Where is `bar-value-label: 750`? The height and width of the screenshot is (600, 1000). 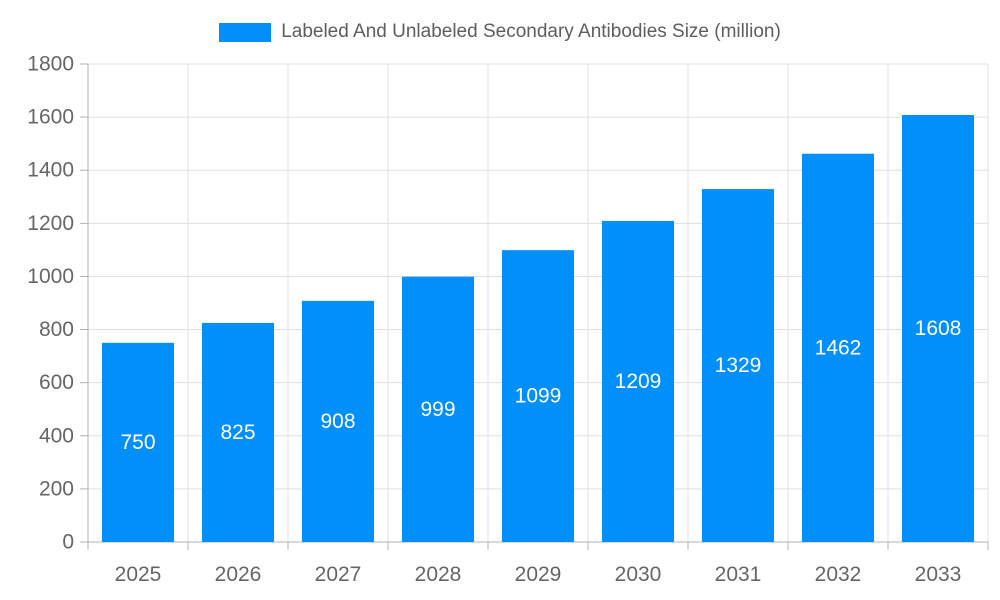 bar-value-label: 750 is located at coordinates (137, 442).